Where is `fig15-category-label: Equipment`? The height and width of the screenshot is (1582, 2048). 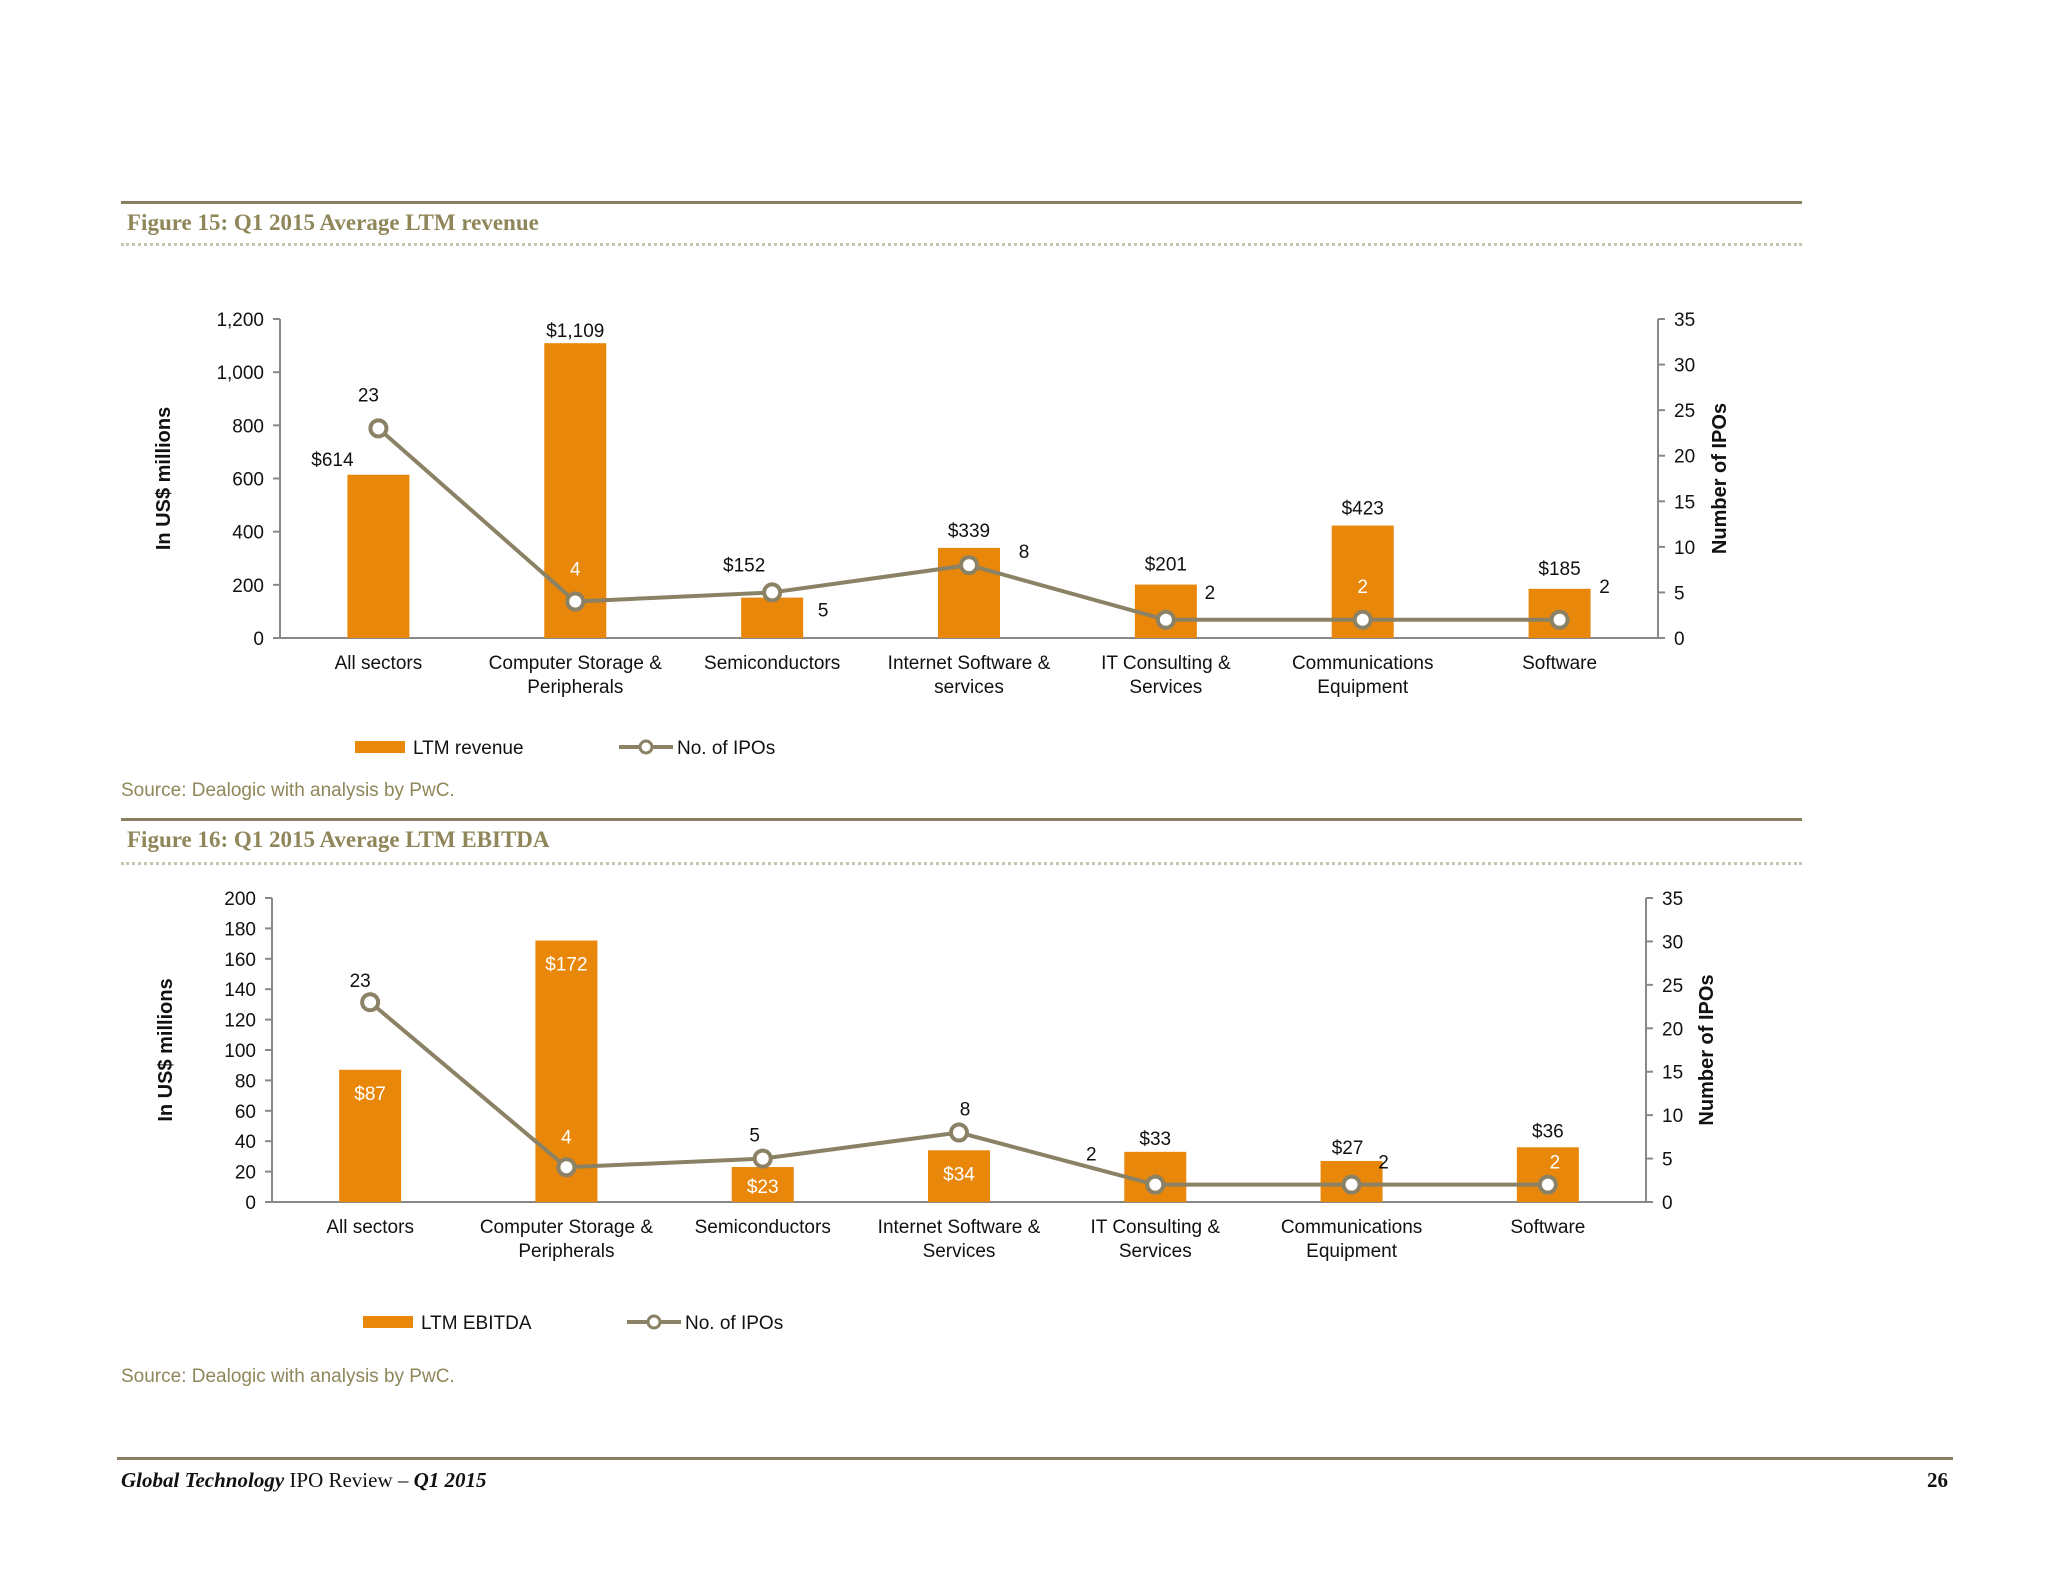 fig15-category-label: Equipment is located at coordinates (1363, 687).